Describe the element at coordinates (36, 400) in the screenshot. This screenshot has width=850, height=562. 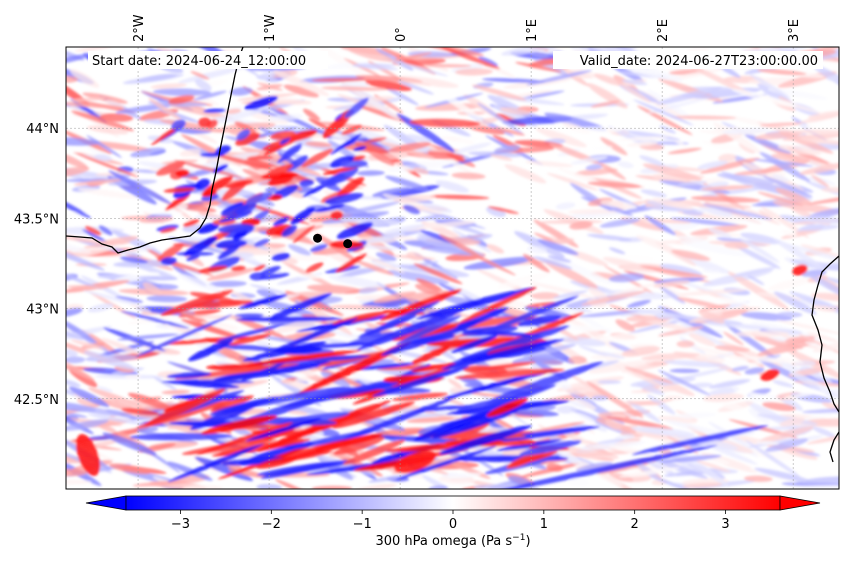
I see `lat-tick-label: 42.5°N` at that location.